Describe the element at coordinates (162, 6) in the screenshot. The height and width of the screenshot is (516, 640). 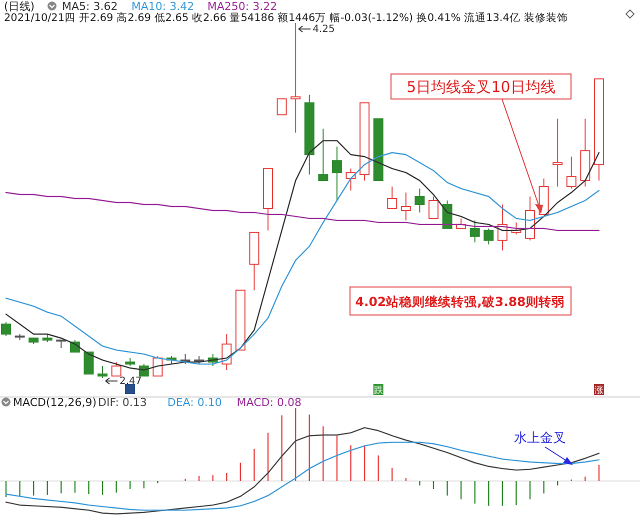
I see `text: MA10: 3.42` at that location.